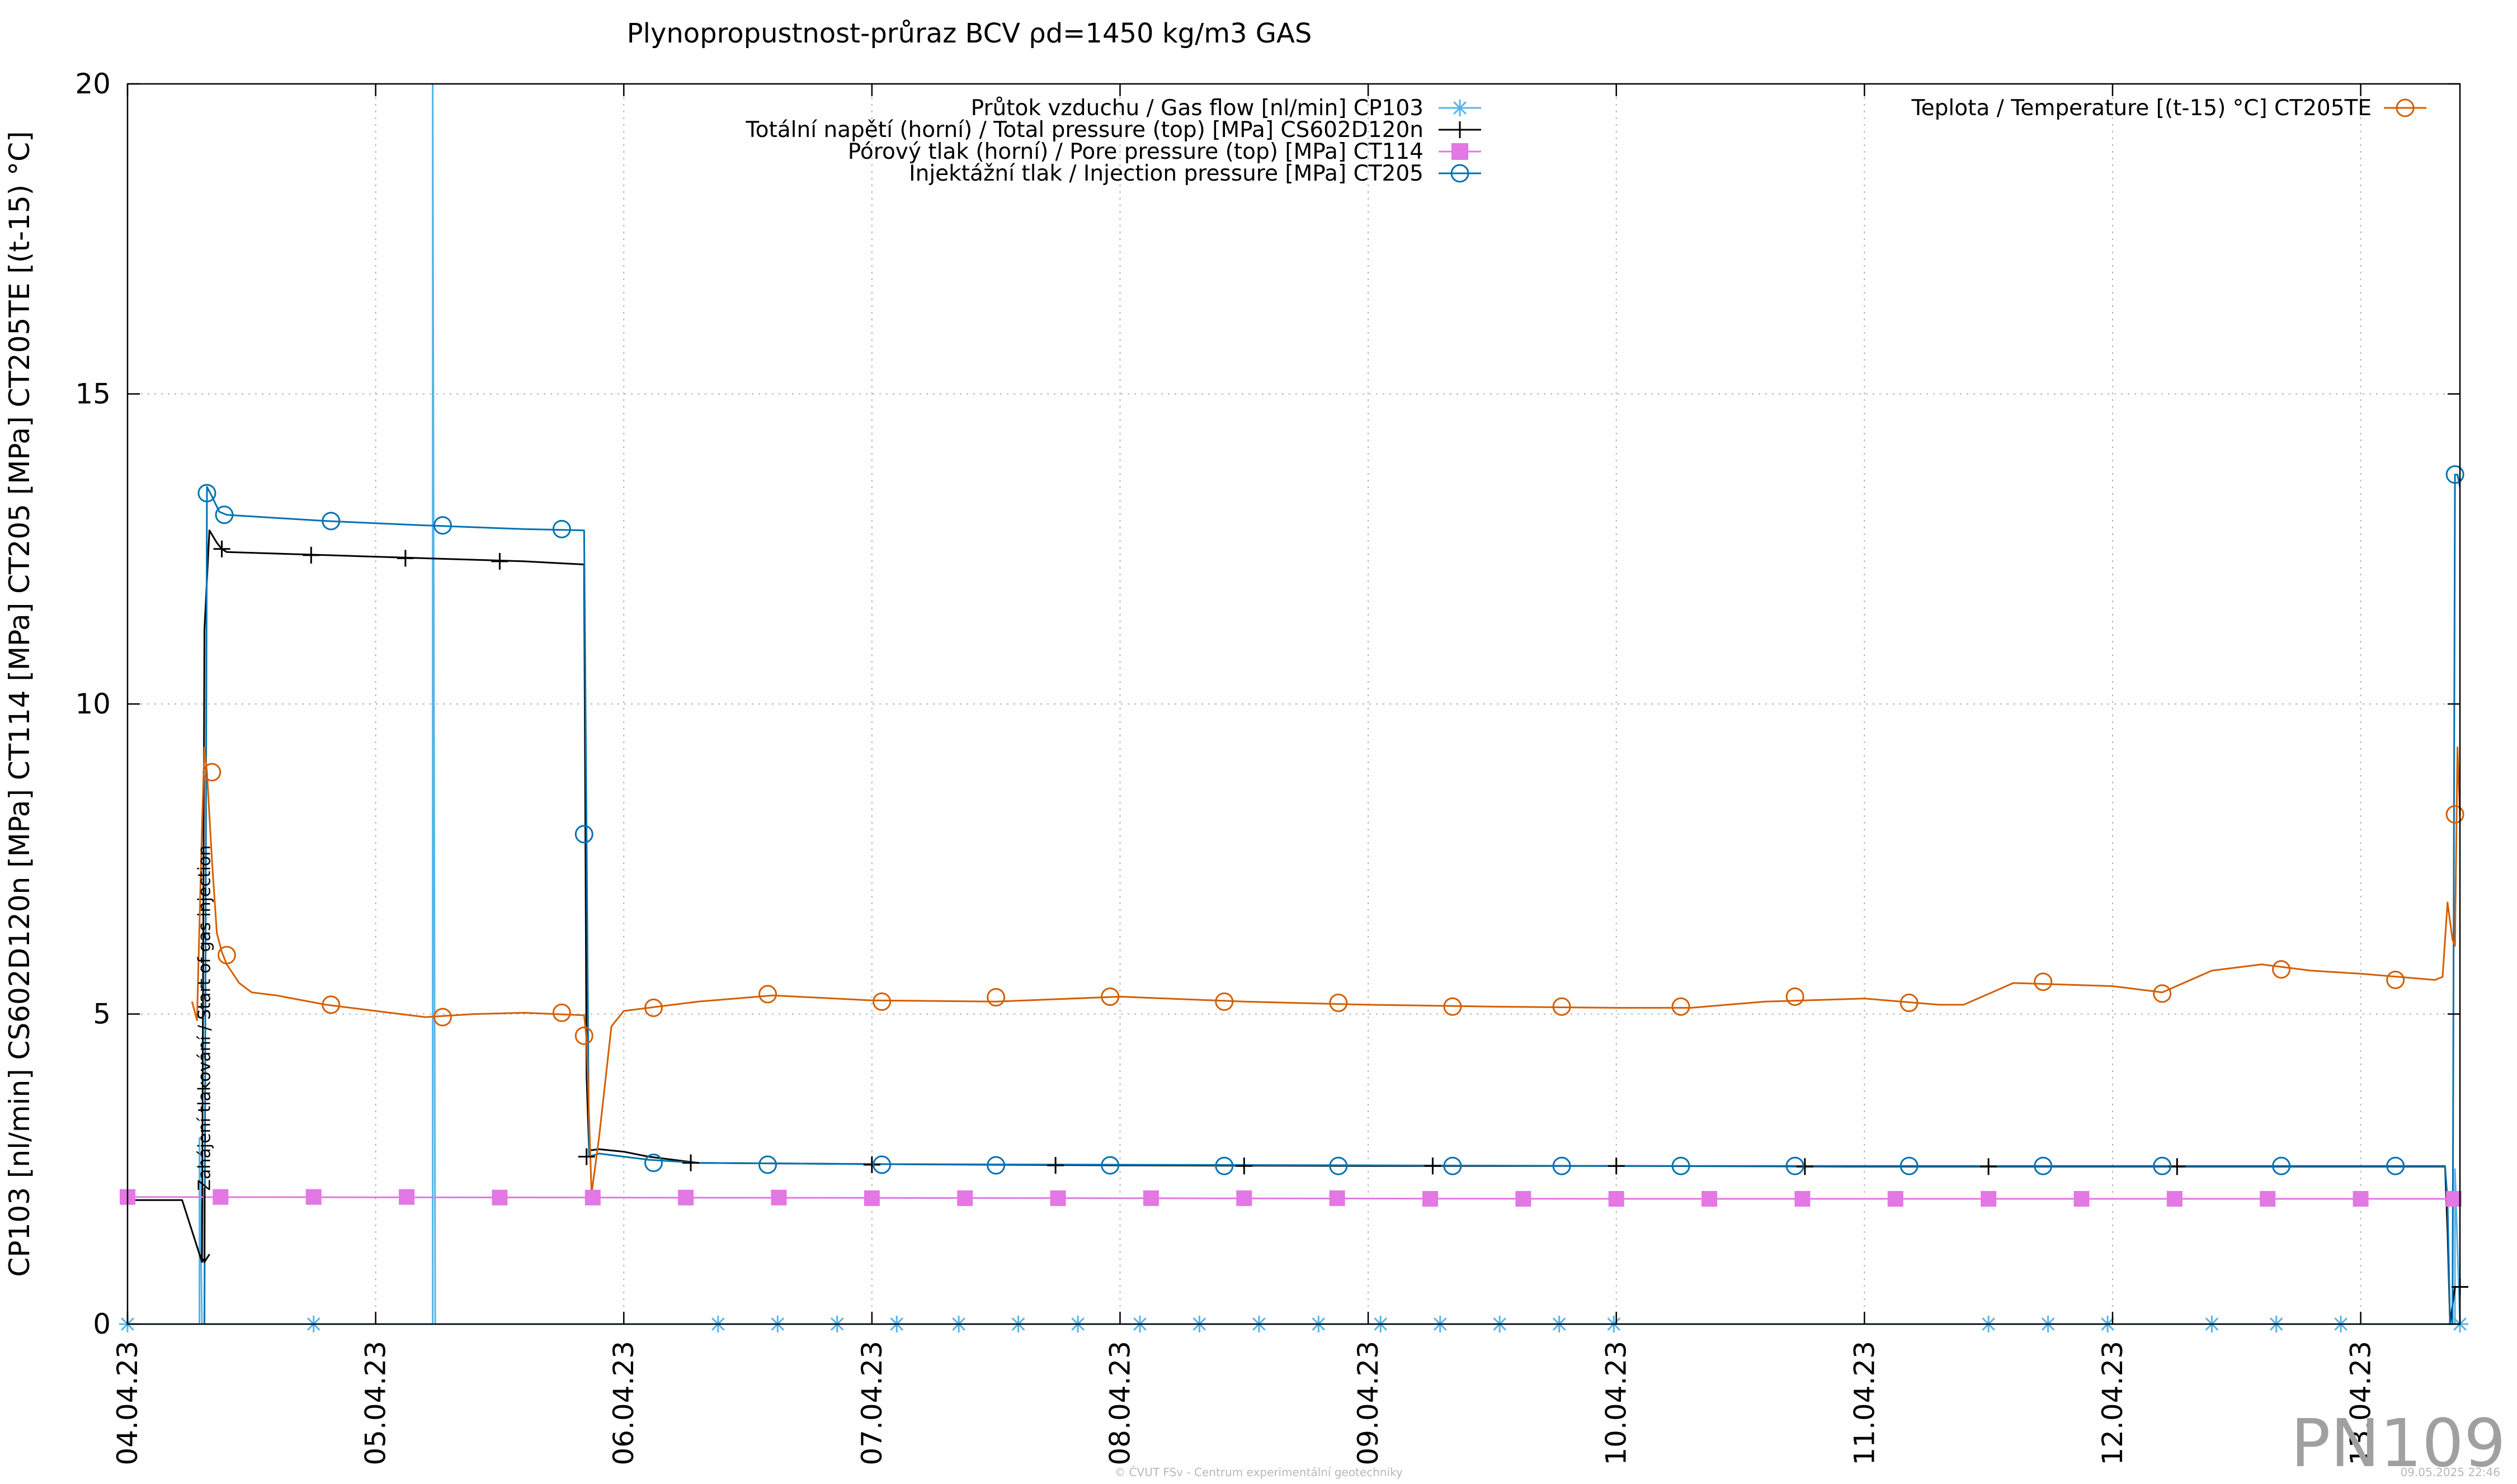  I want to click on legend-marker-ct205te, so click(2405, 107).